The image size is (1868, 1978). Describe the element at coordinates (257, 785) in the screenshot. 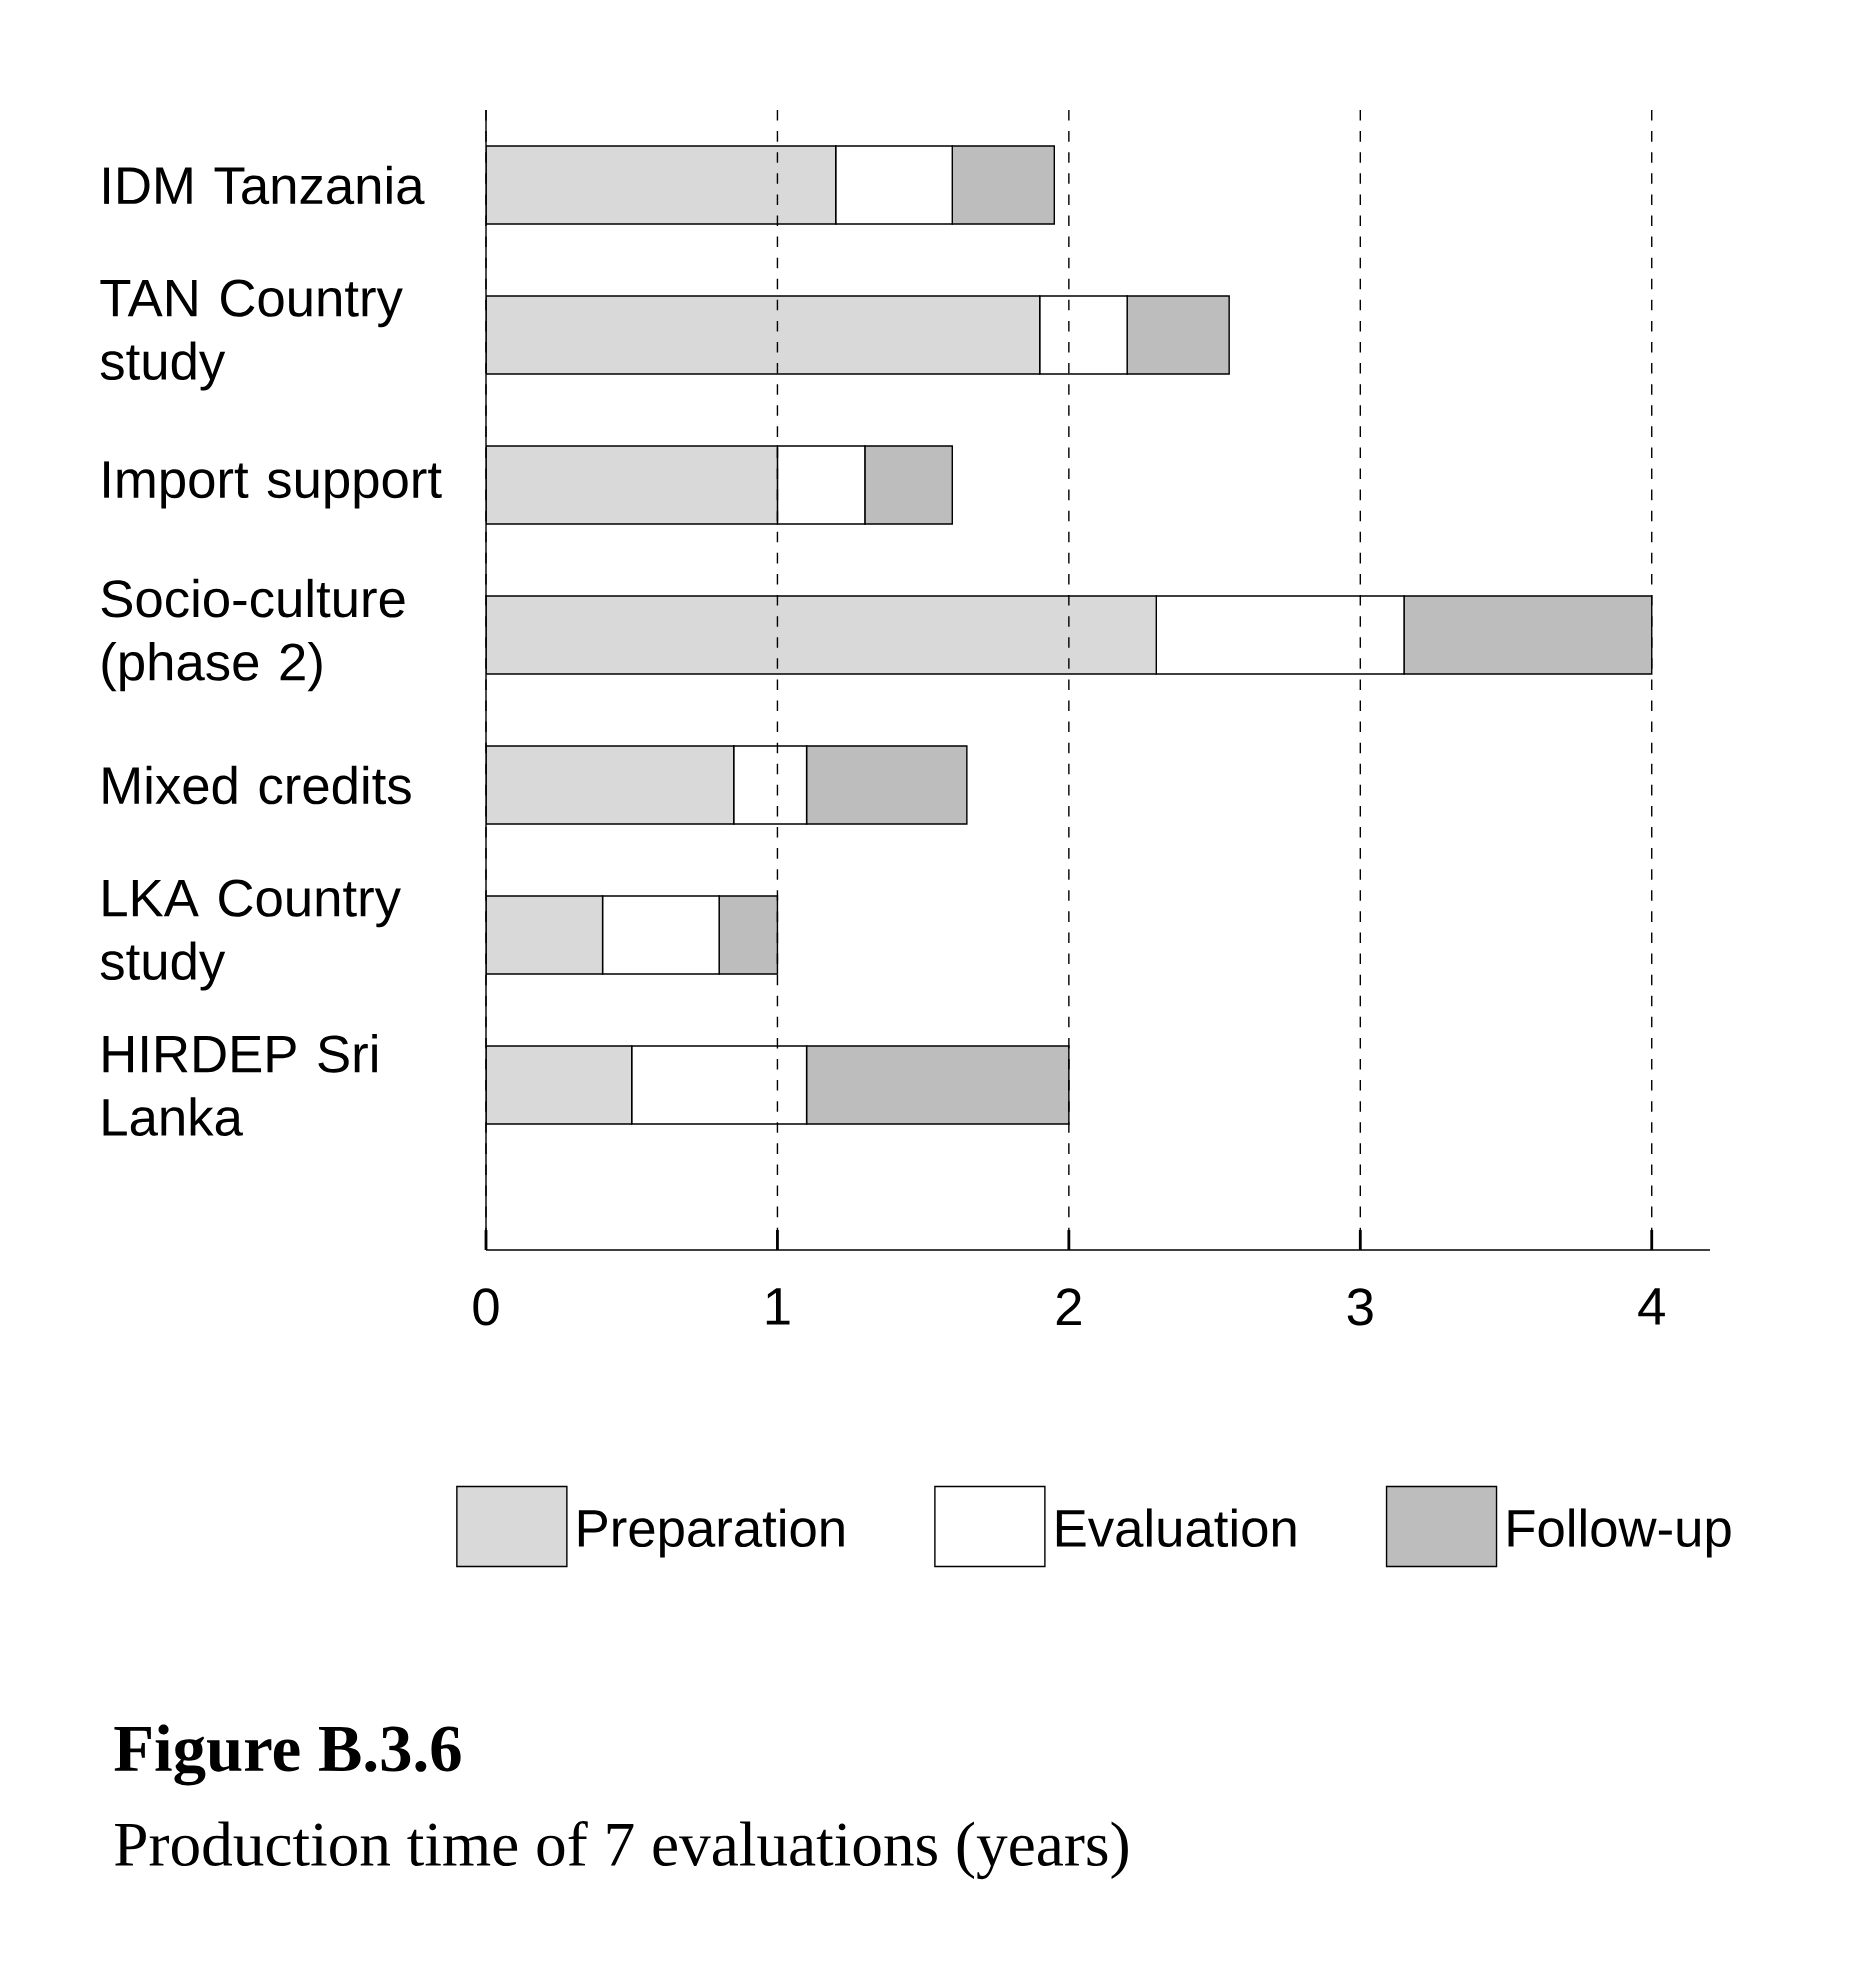

I see `y-tick-label: Mixed credits` at that location.